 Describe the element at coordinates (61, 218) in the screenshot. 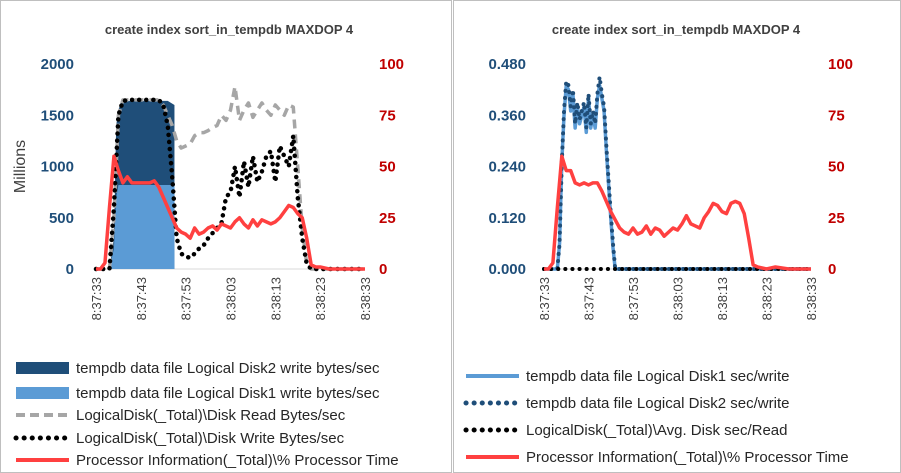

I see `y-left-tick-label: 500` at that location.